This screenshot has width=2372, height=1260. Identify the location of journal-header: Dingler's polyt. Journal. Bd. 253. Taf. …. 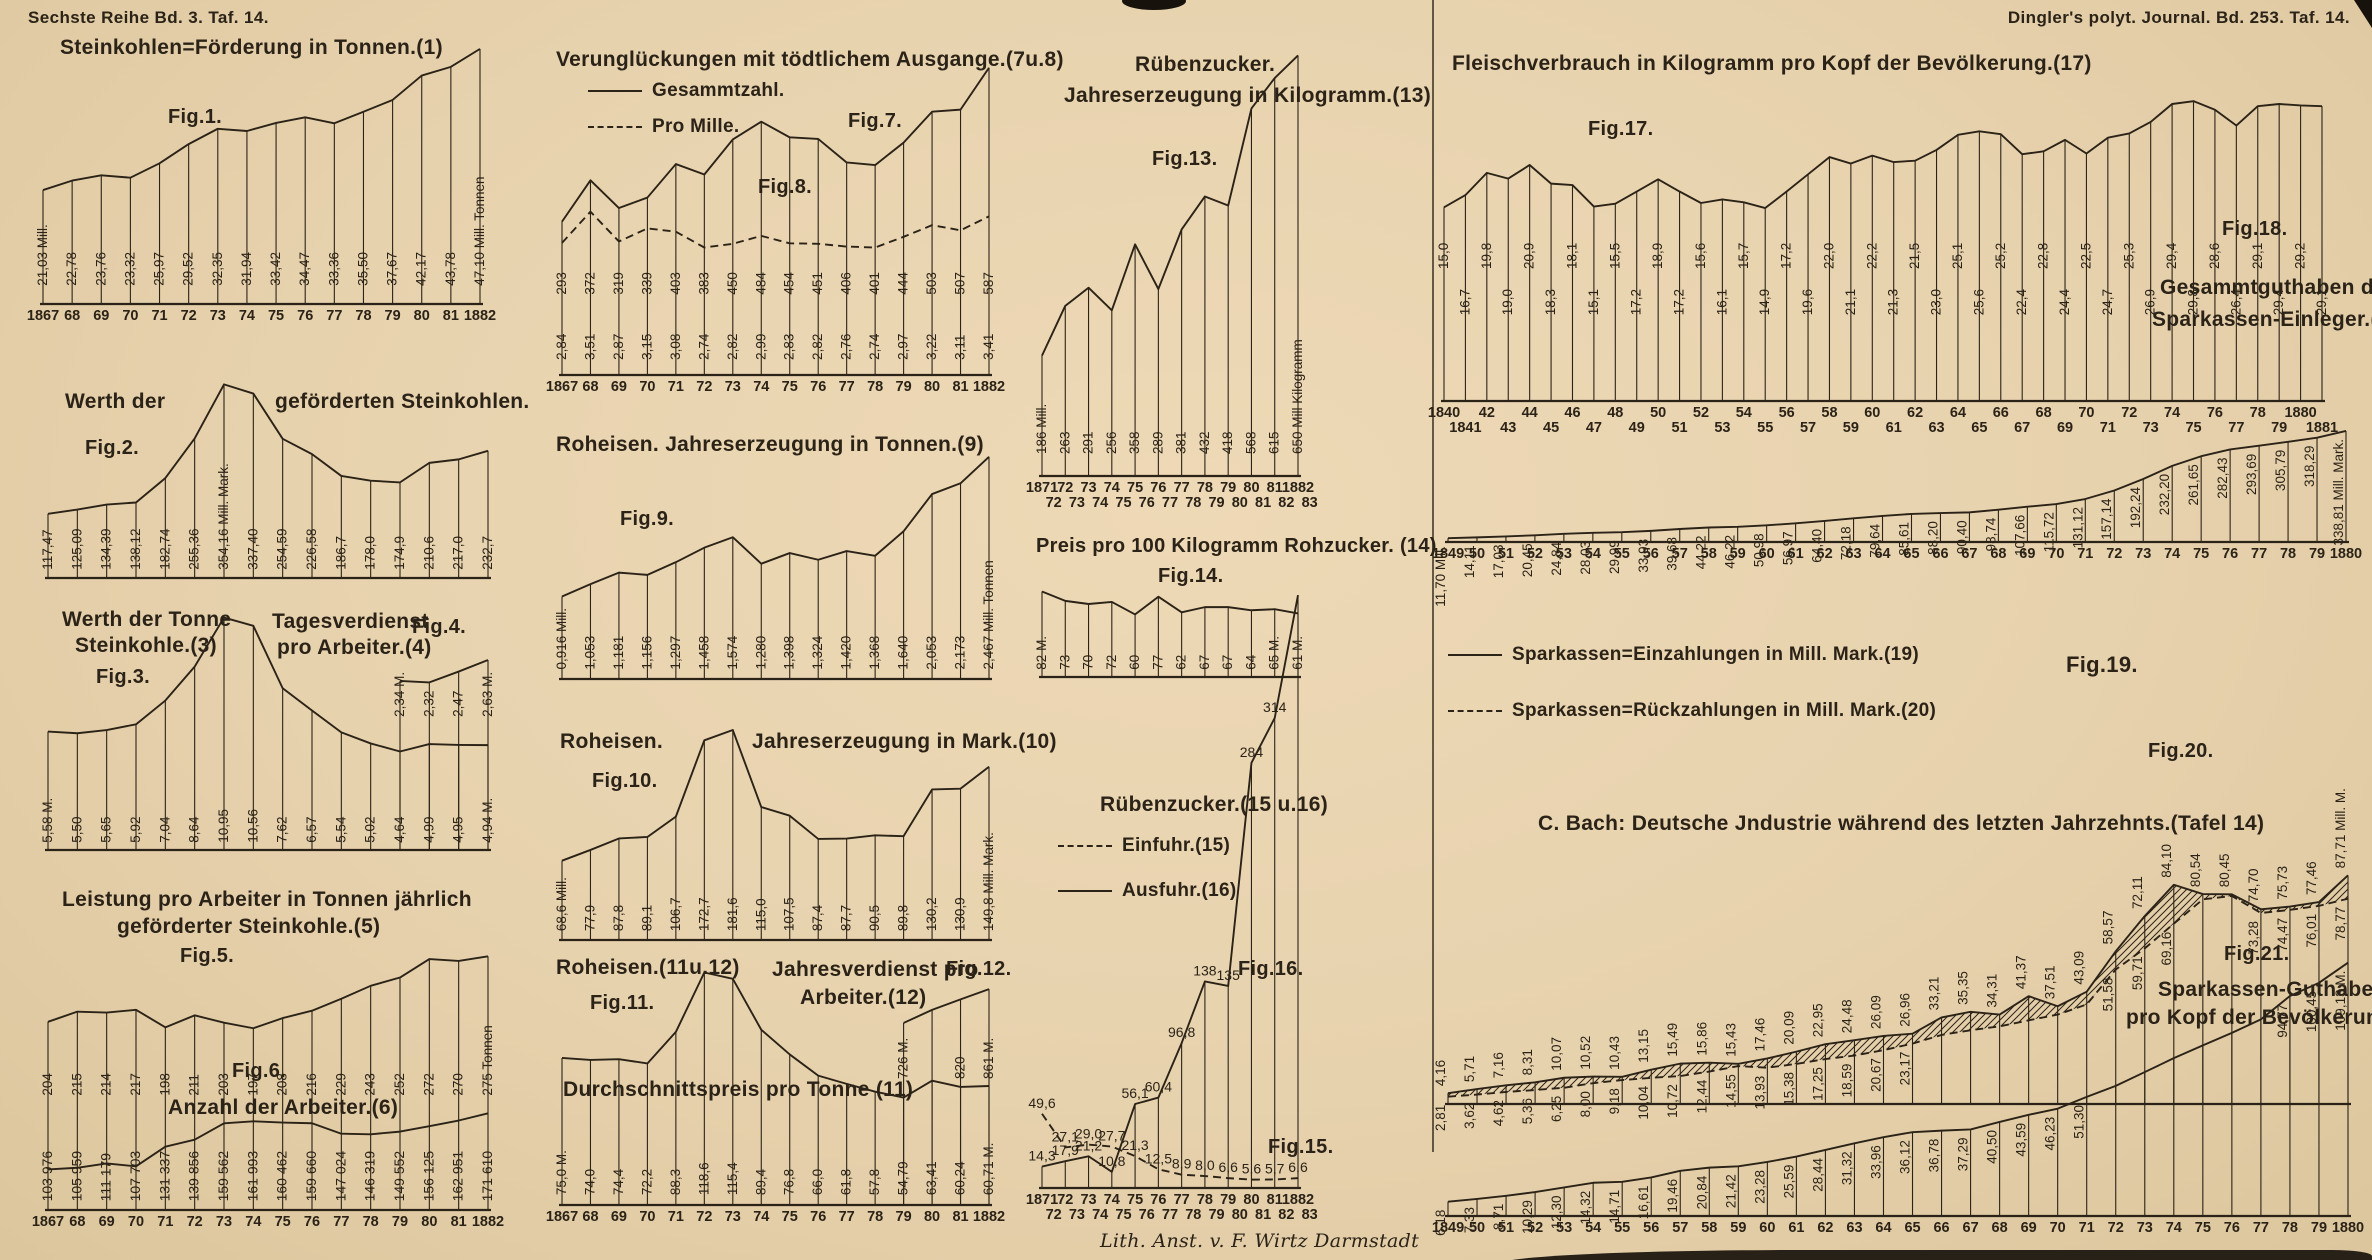
(2178, 17).